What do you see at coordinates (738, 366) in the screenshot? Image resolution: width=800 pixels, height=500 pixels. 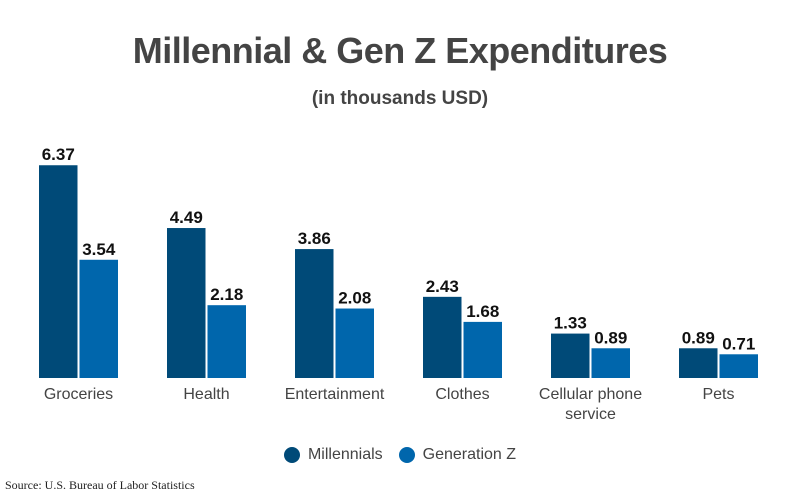 I see `bar-generation-z-pets` at bounding box center [738, 366].